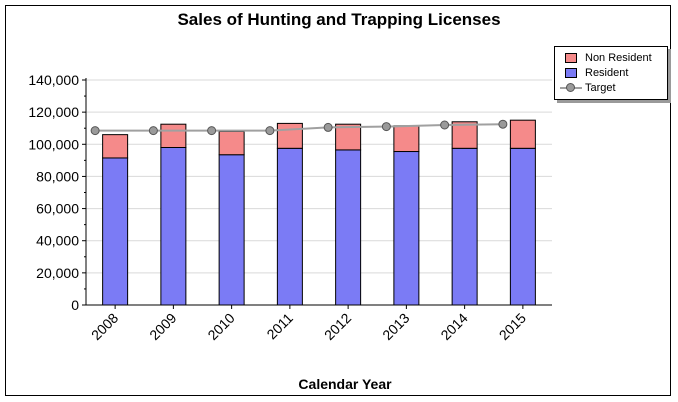 The height and width of the screenshot is (402, 678). I want to click on y-tick-label: 120,000, so click(53, 112).